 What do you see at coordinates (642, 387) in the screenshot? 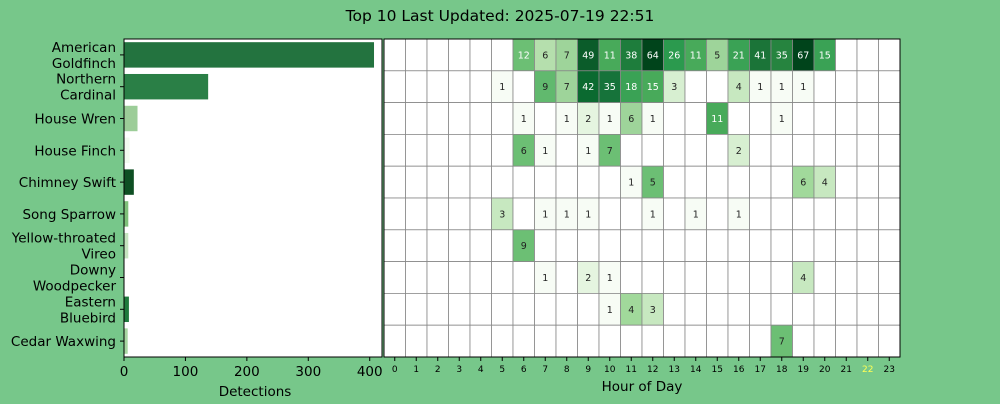
I see `heatmap-x-axis-title: Hour of Day` at bounding box center [642, 387].